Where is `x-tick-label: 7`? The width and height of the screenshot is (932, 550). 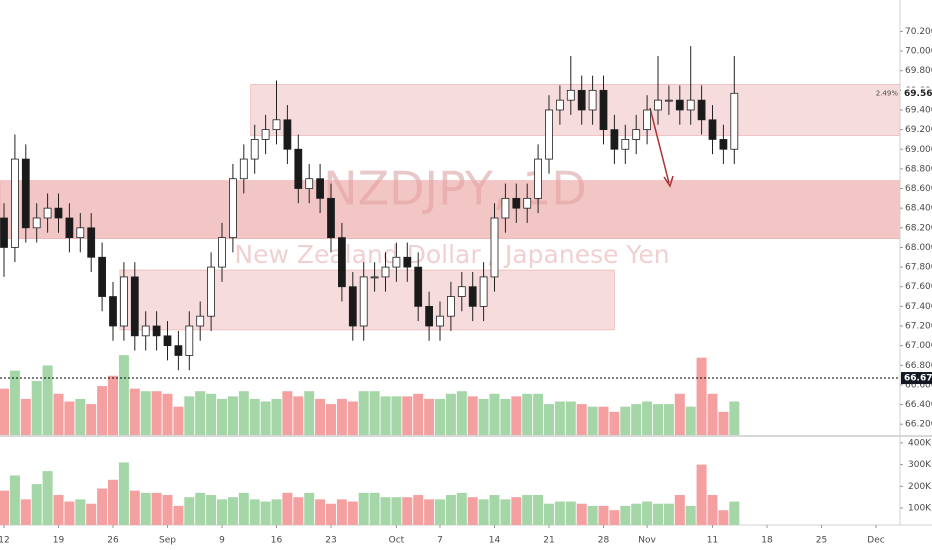
x-tick-label: 7 is located at coordinates (440, 541).